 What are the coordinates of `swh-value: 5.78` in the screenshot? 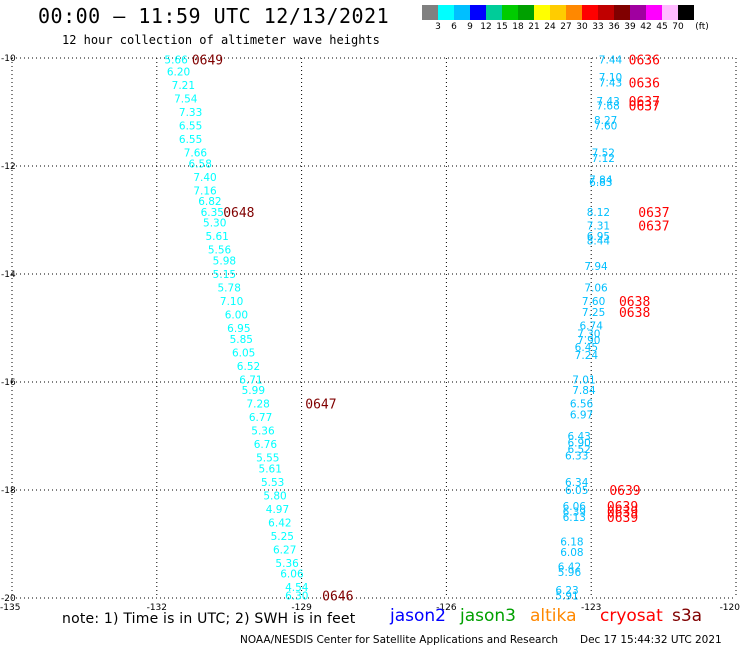 It's located at (229, 289).